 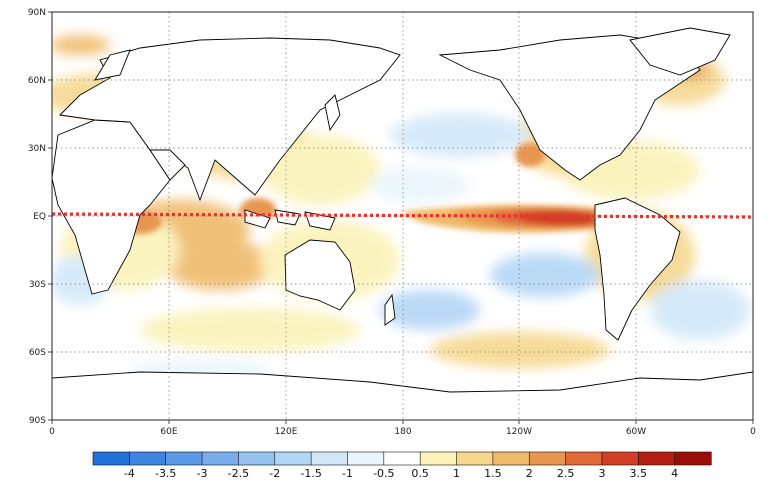 I want to click on lon-label: 120E, so click(x=286, y=432).